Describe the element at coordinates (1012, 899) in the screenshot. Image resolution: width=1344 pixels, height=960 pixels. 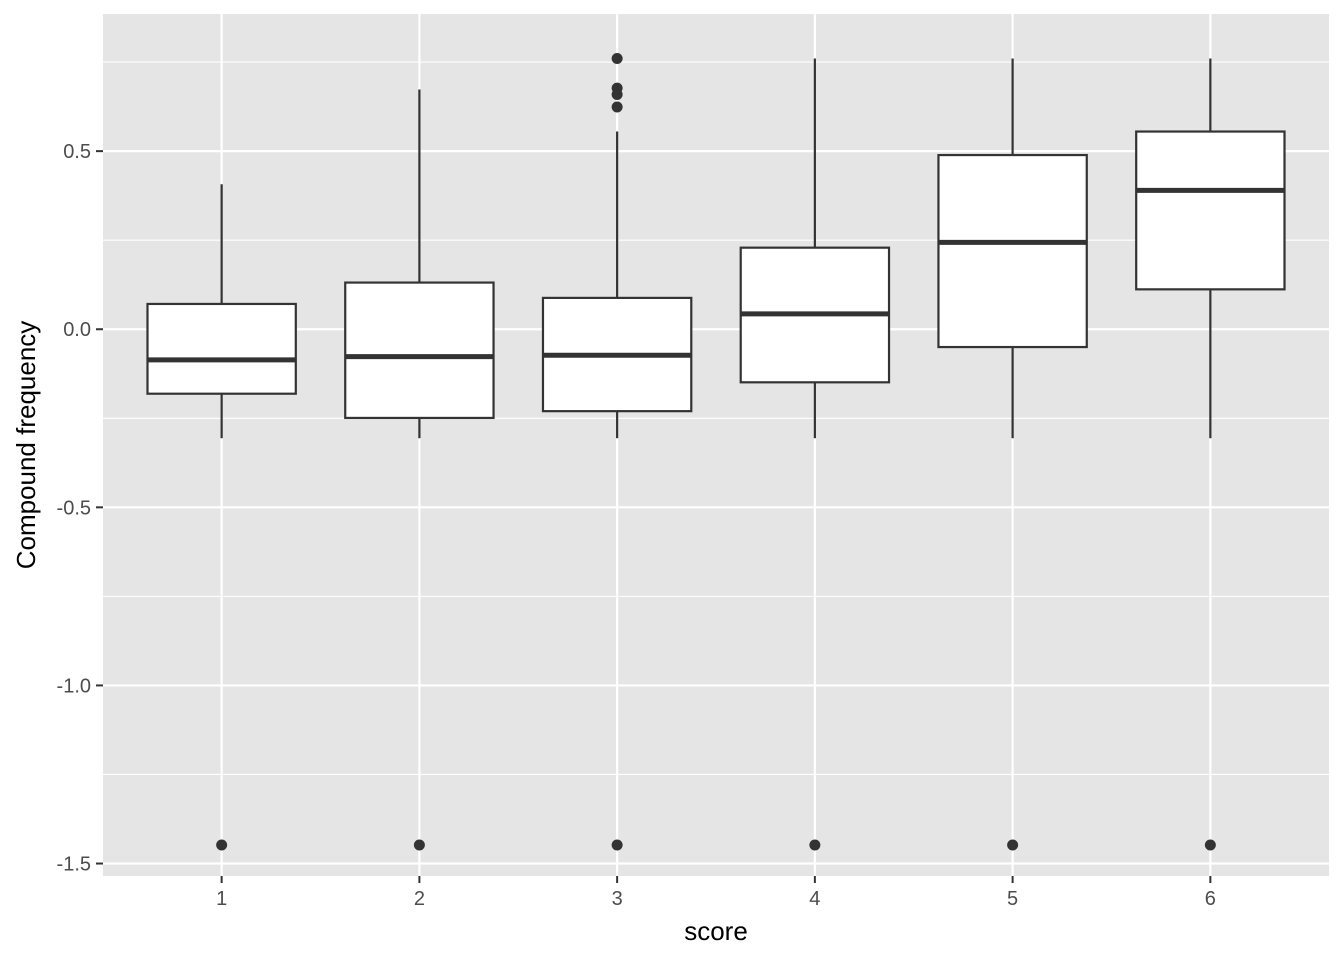
I see `x-tick-label: 5` at that location.